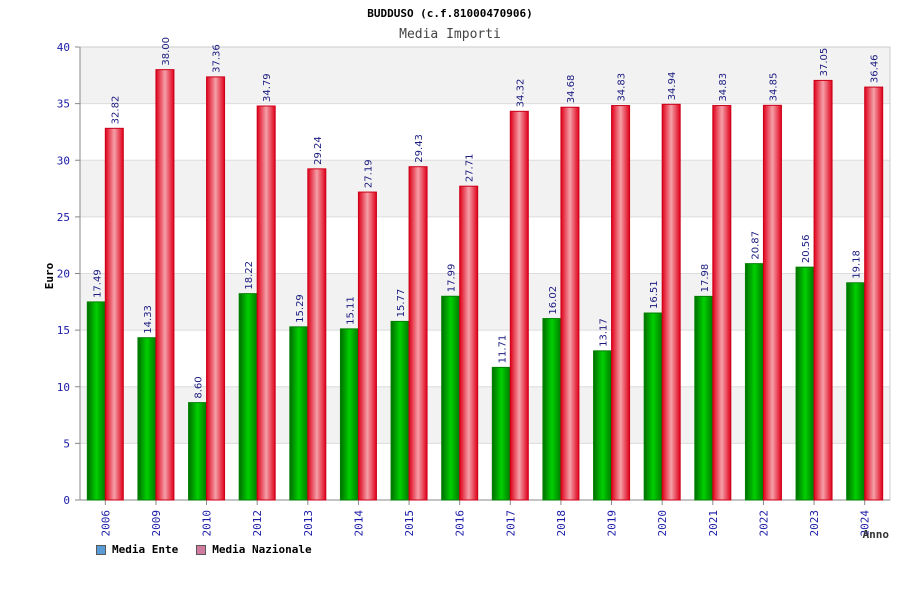  I want to click on x-tick-label: 2010, so click(207, 523).